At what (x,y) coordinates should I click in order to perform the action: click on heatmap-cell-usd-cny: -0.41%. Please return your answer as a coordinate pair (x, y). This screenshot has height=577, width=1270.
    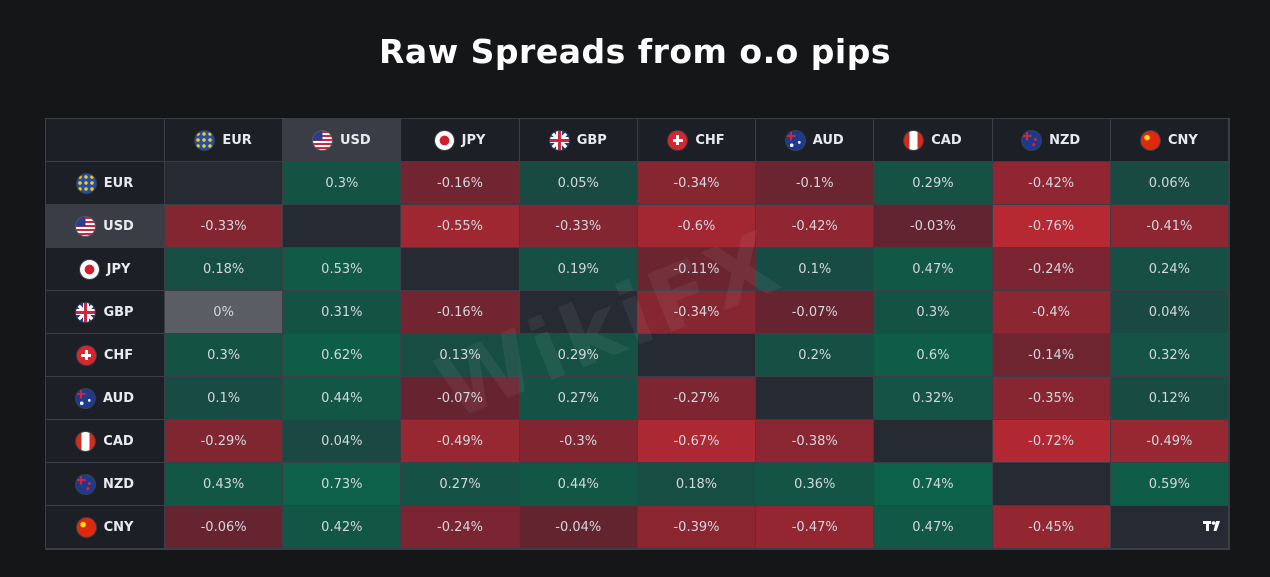
    Looking at the image, I should click on (1169, 226).